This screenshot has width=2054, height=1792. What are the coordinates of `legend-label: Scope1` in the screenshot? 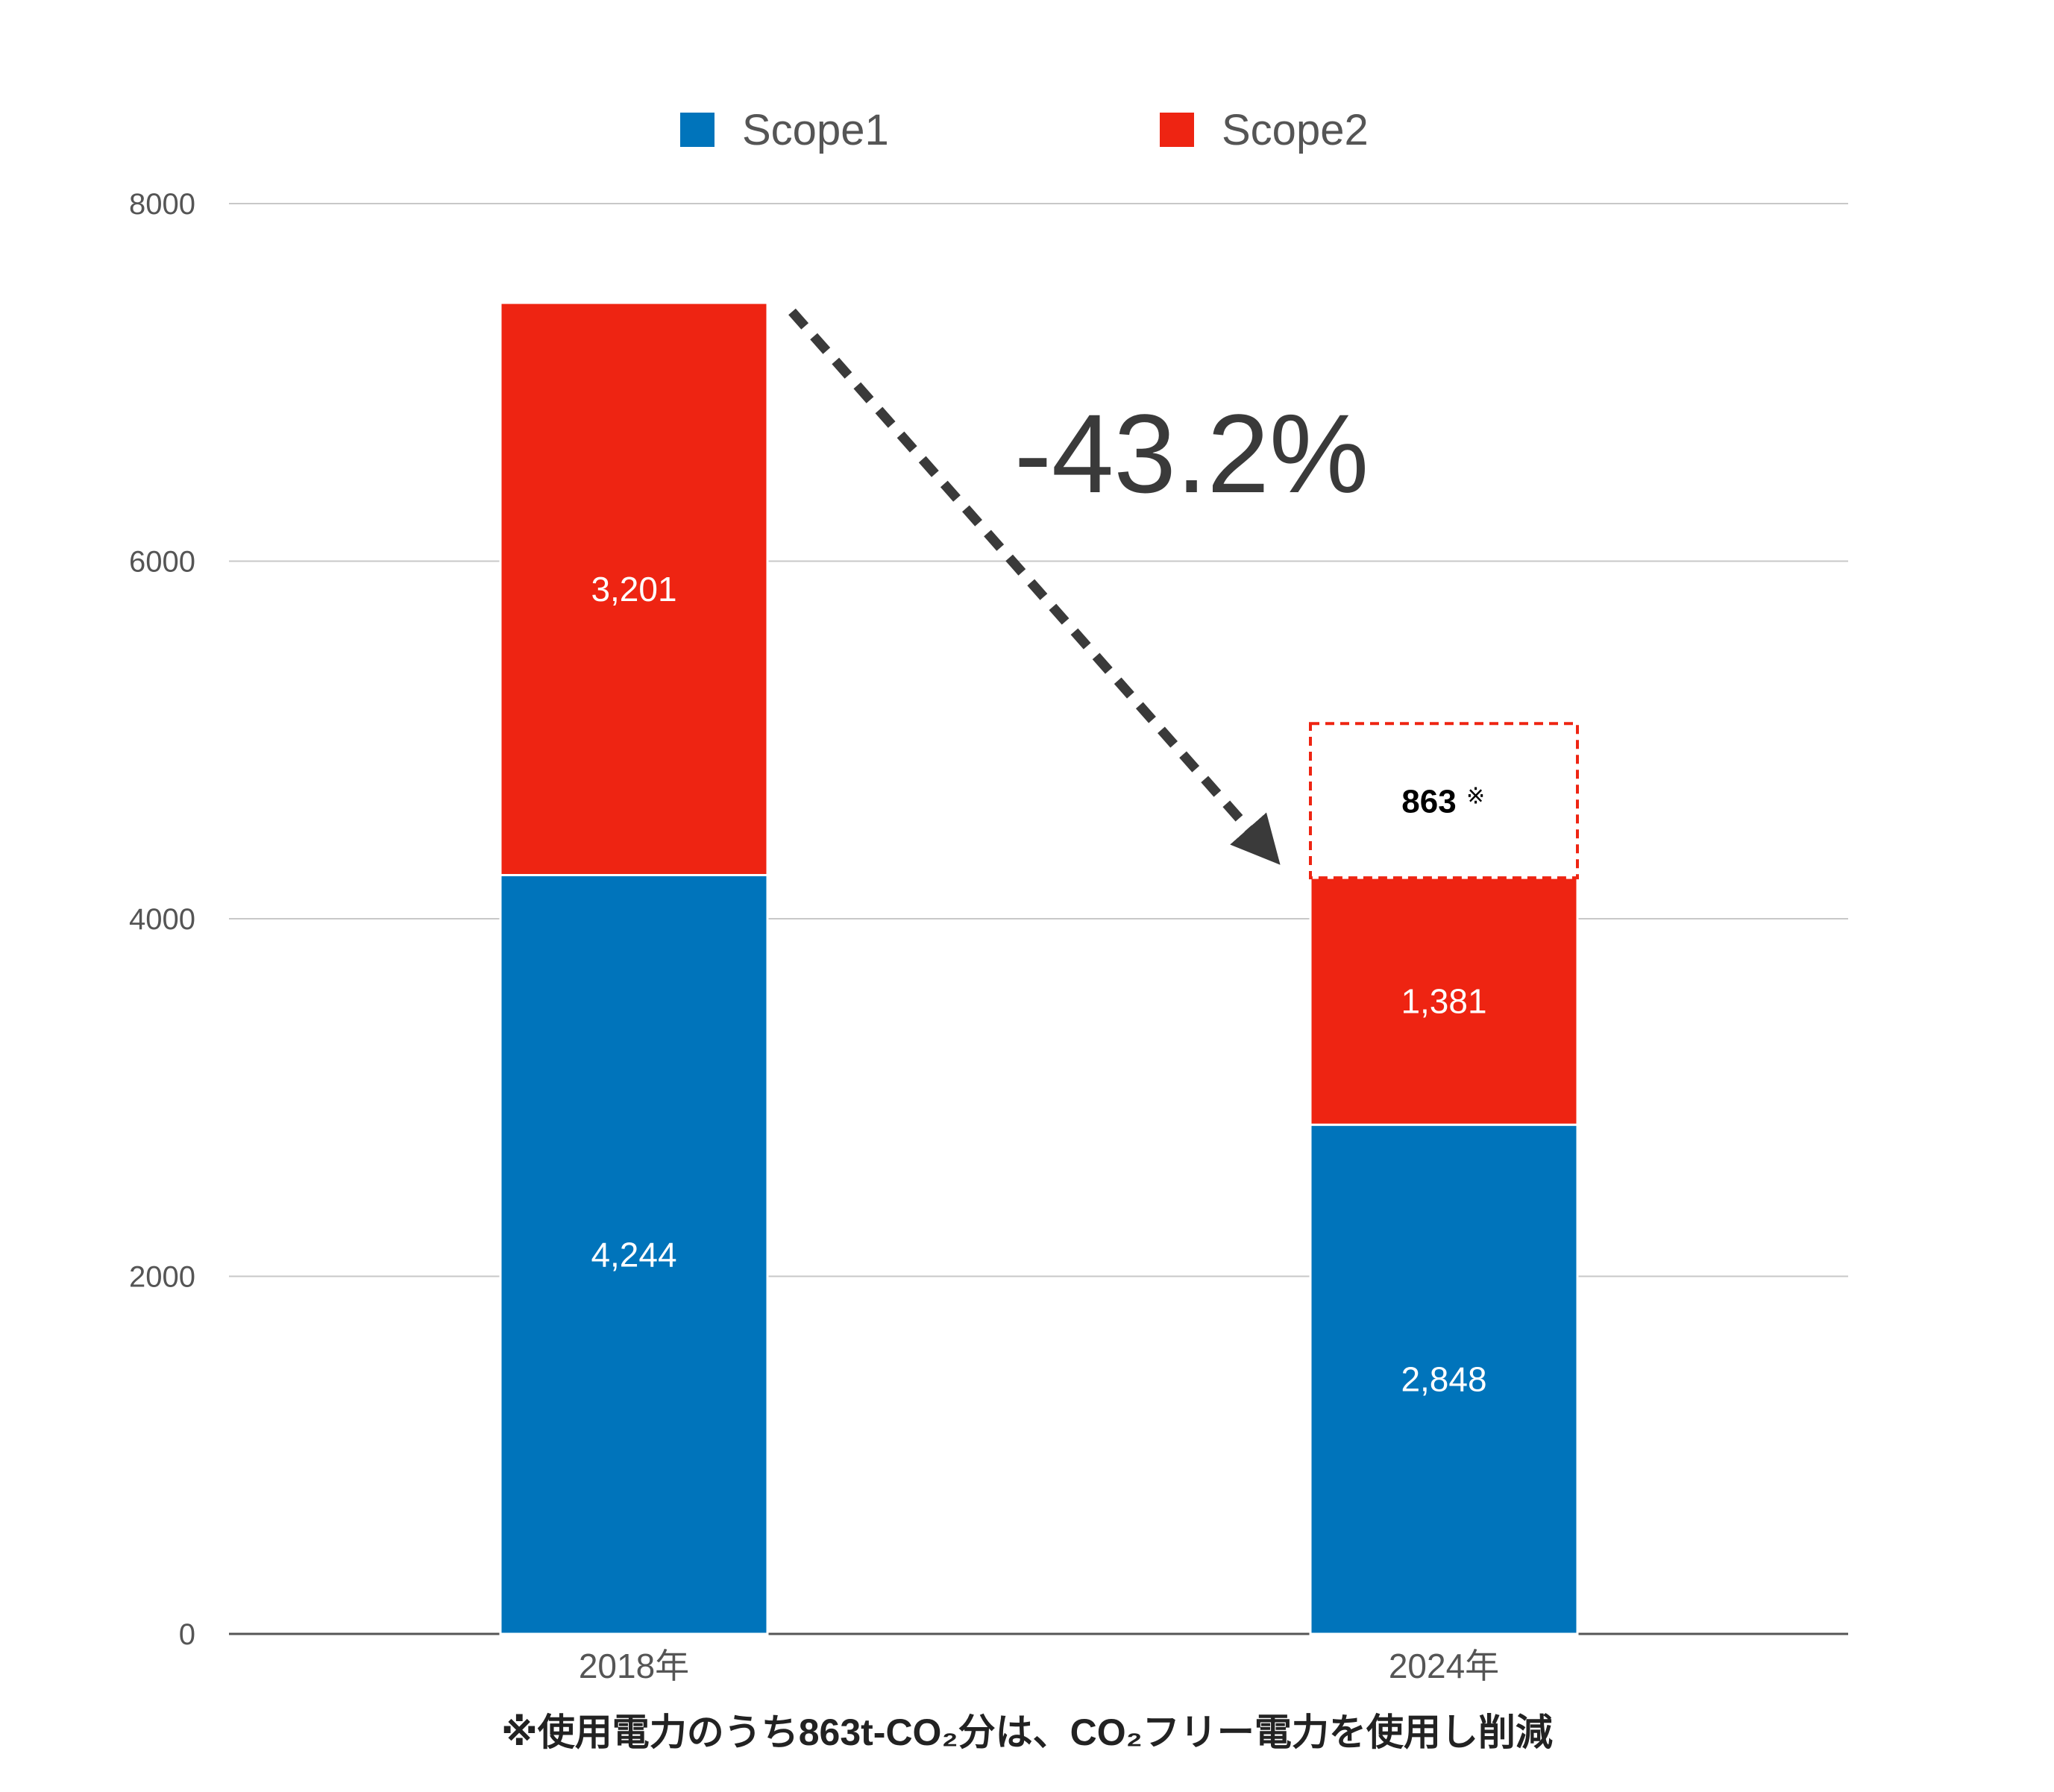 It's located at (816, 130).